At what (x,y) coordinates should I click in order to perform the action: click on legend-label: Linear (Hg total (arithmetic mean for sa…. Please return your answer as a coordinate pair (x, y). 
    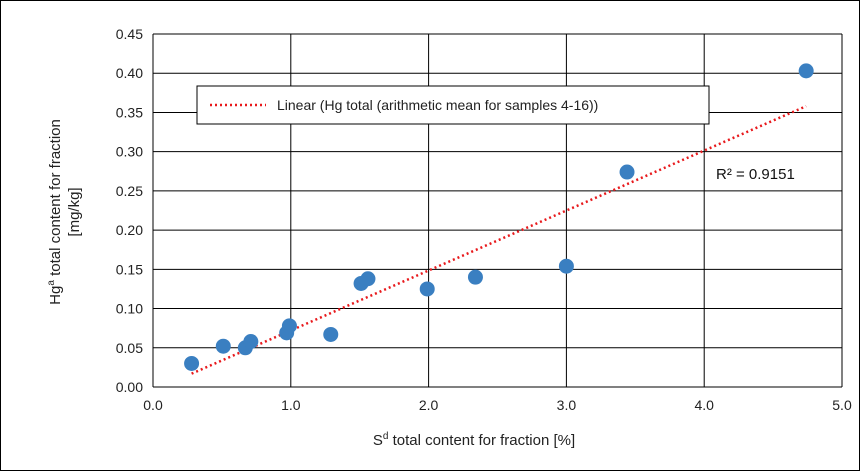
    Looking at the image, I should click on (437, 105).